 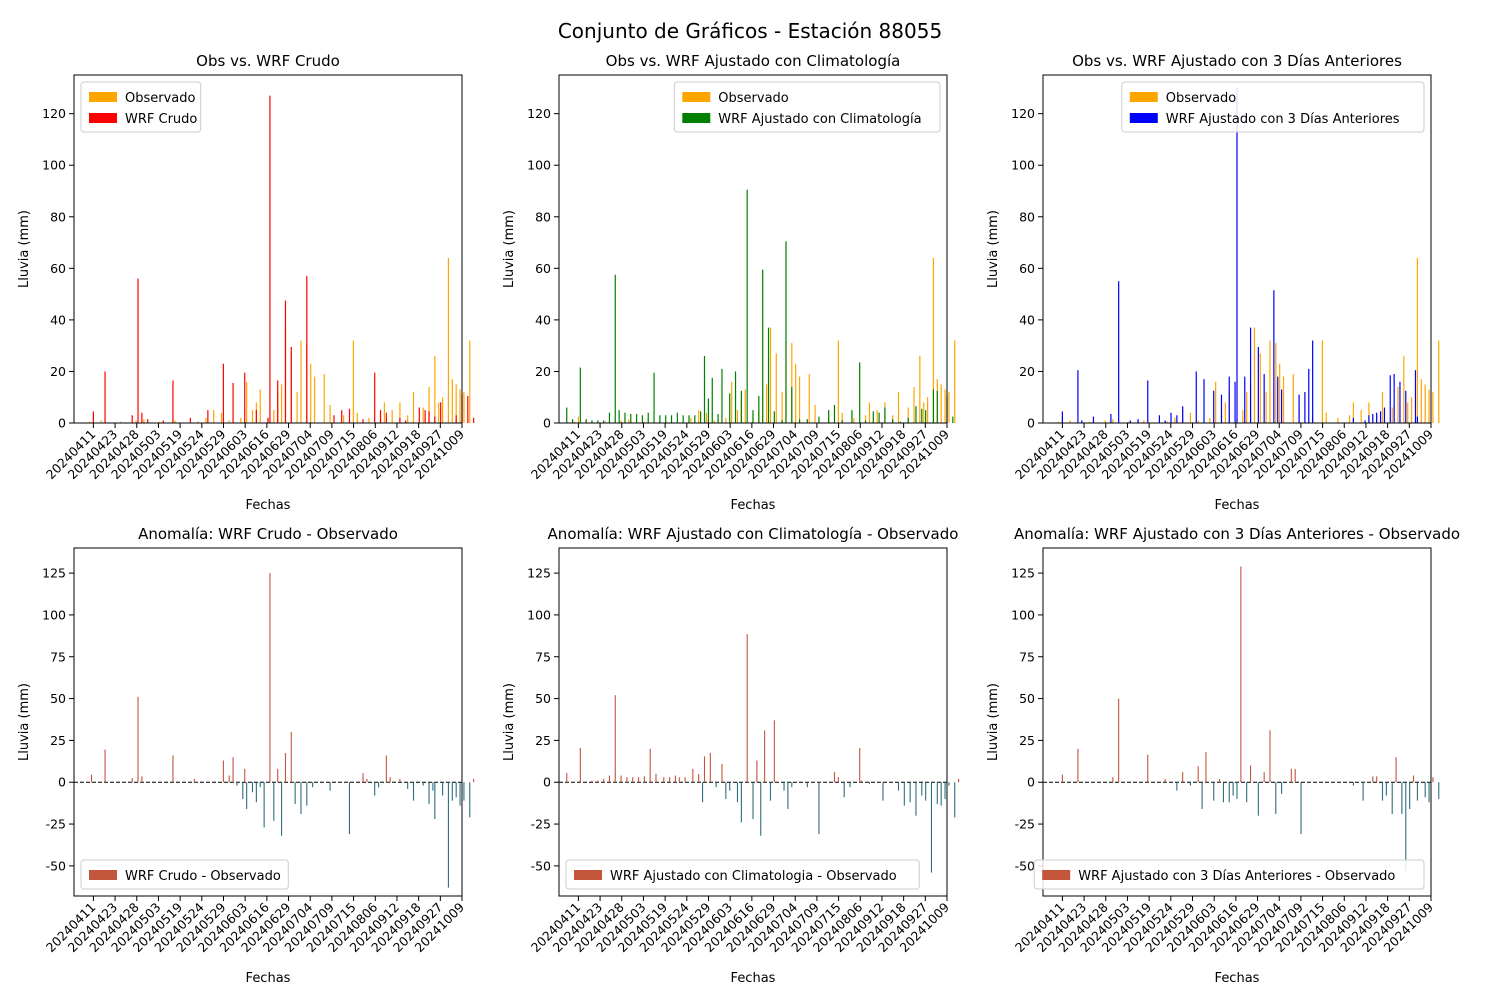 What do you see at coordinates (141, 107) in the screenshot?
I see `legend: Observado WRF Crudo` at bounding box center [141, 107].